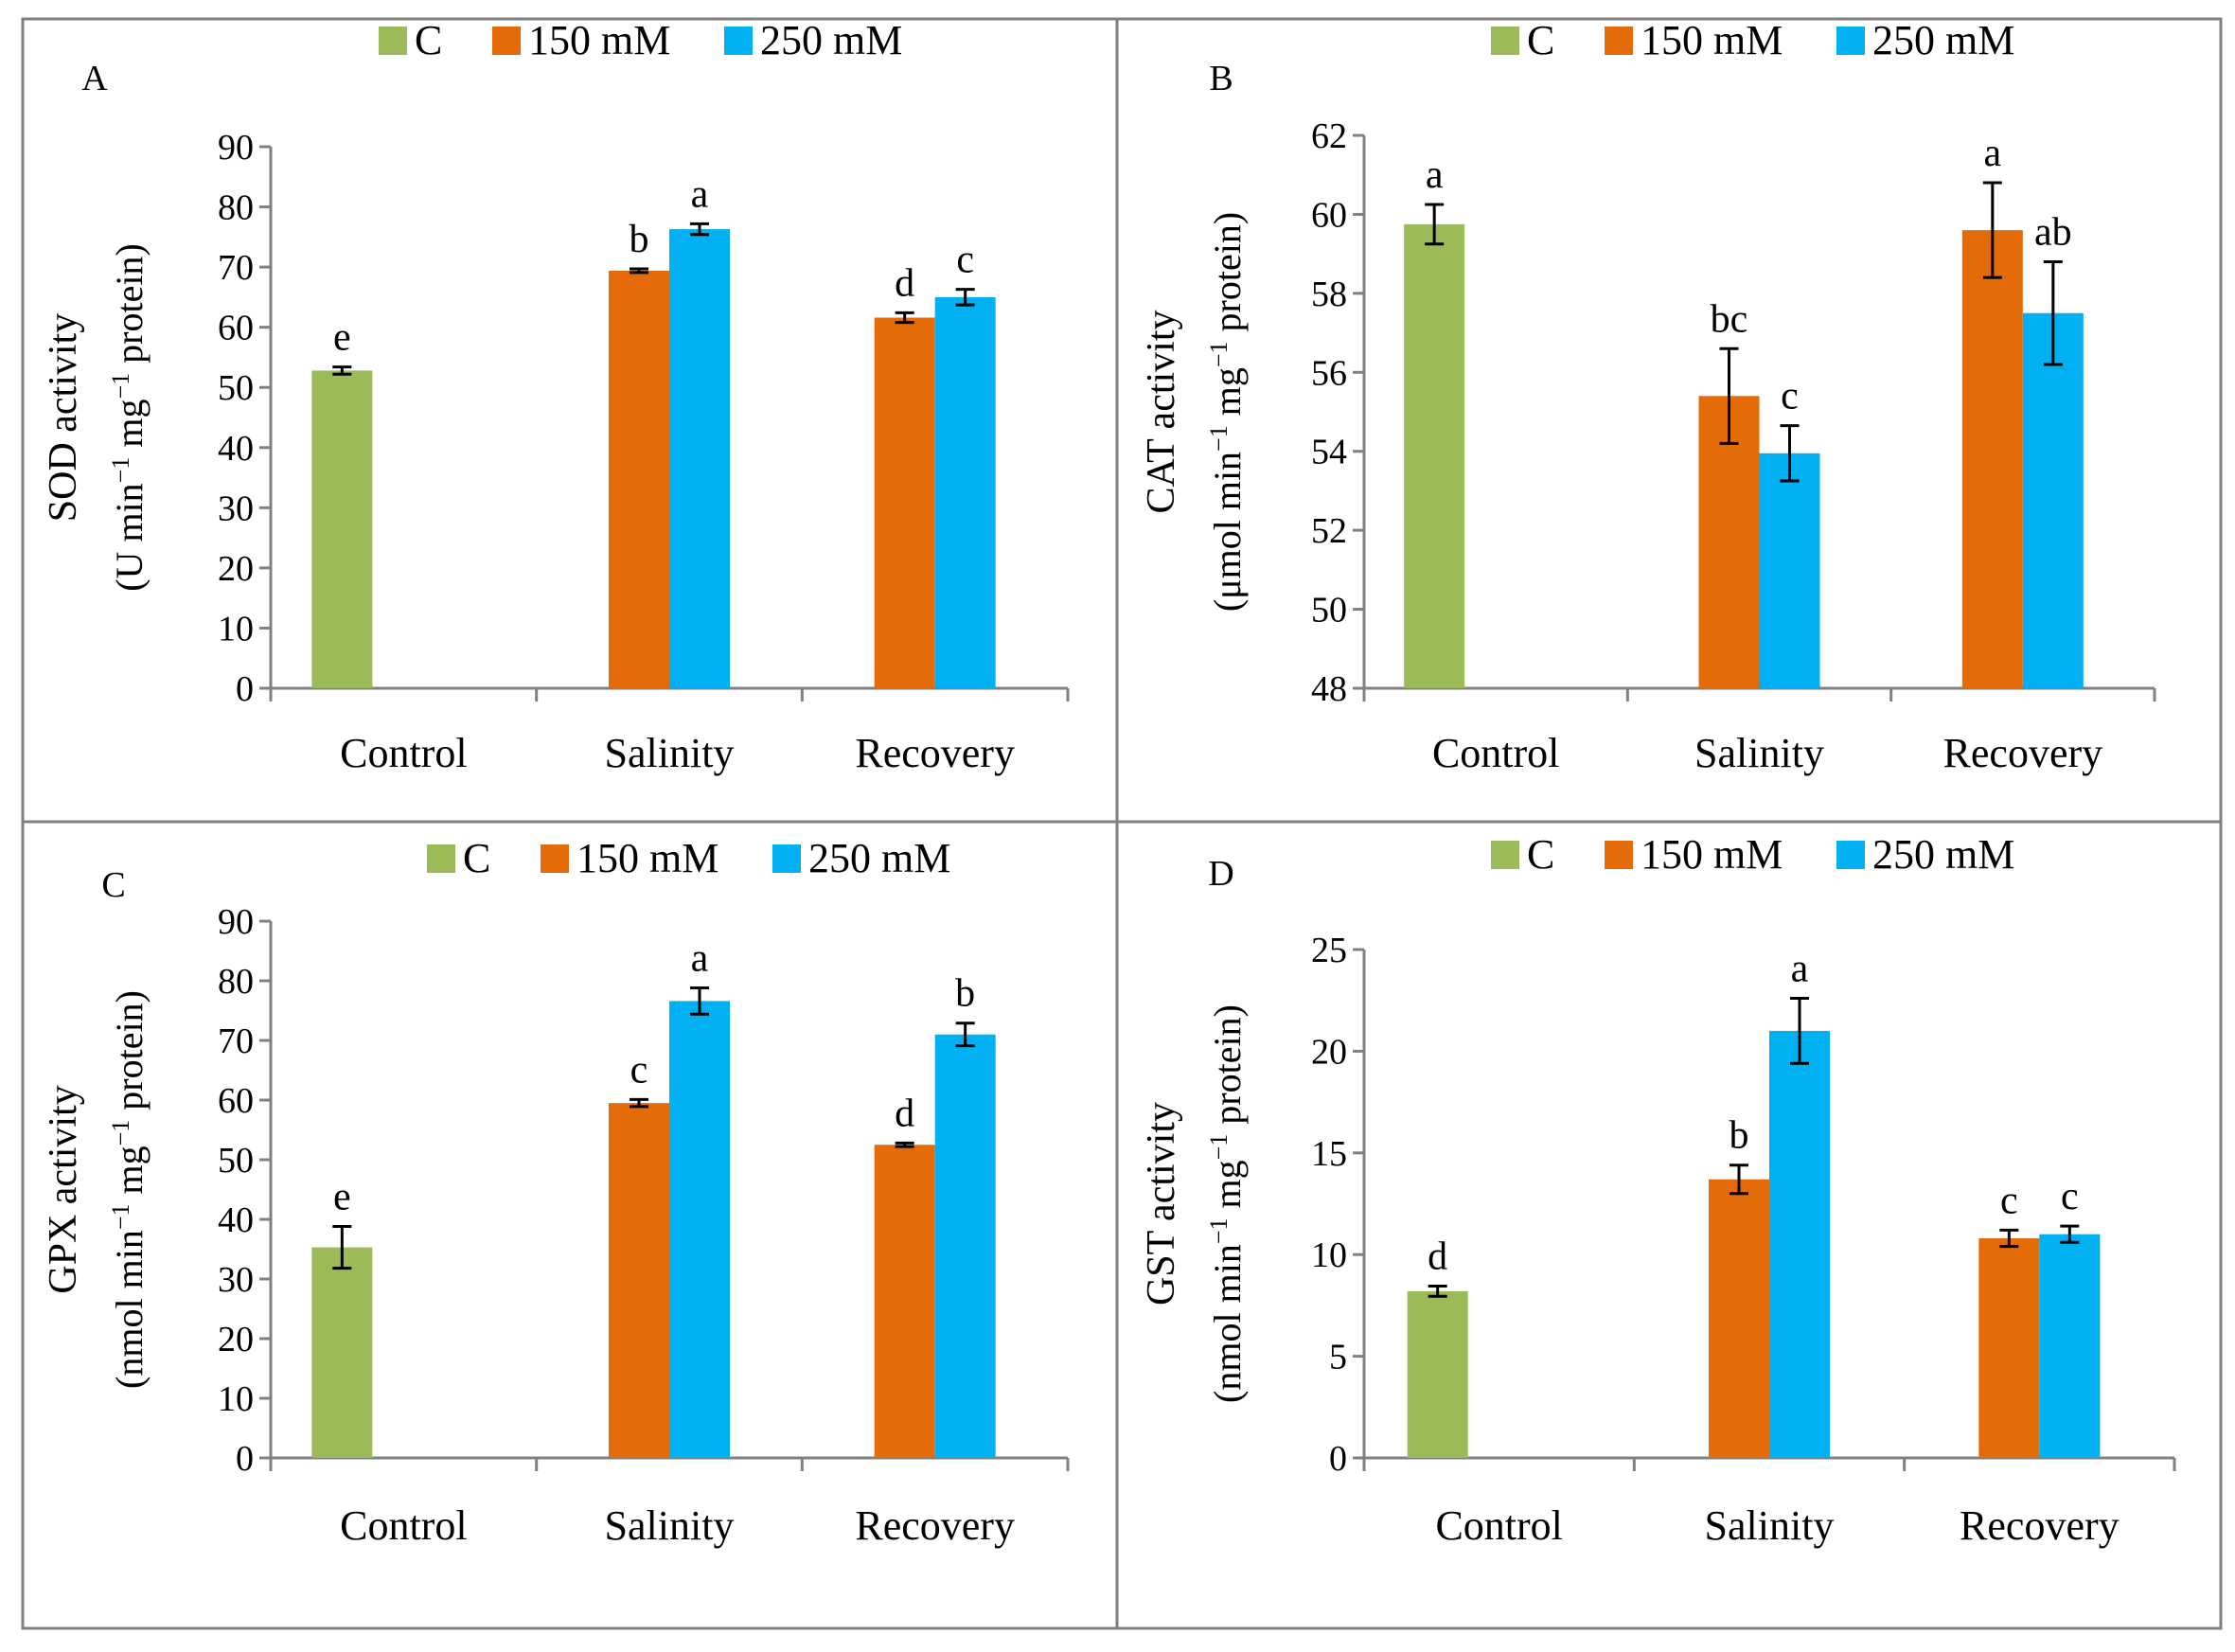 This screenshot has height=1652, width=2235. Describe the element at coordinates (342, 338) in the screenshot. I see `significance-letter: e` at that location.